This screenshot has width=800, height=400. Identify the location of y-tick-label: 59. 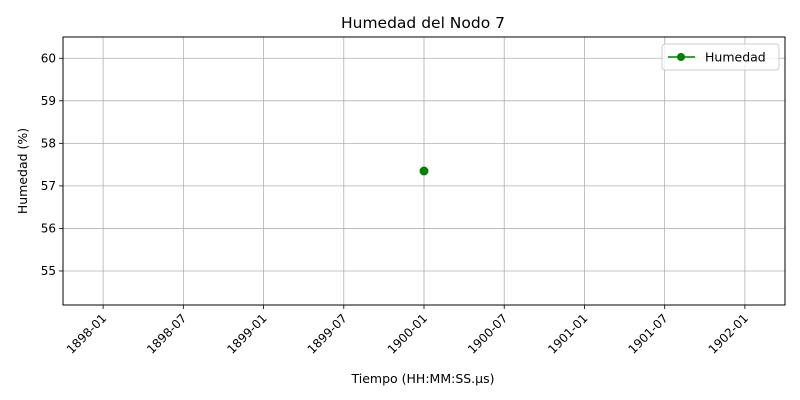
(48, 101).